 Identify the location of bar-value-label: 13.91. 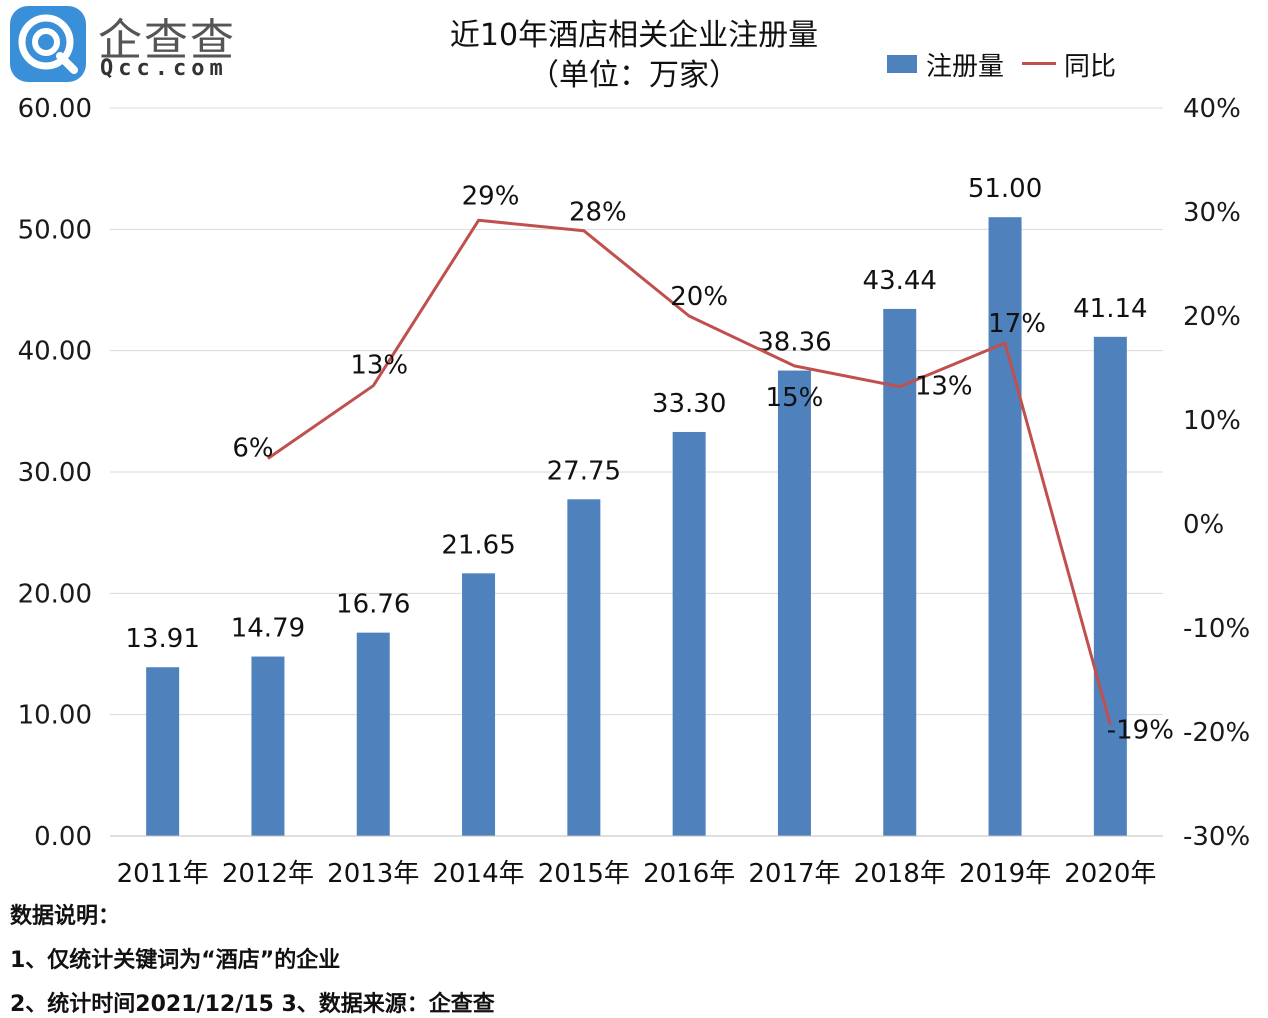
(162, 639).